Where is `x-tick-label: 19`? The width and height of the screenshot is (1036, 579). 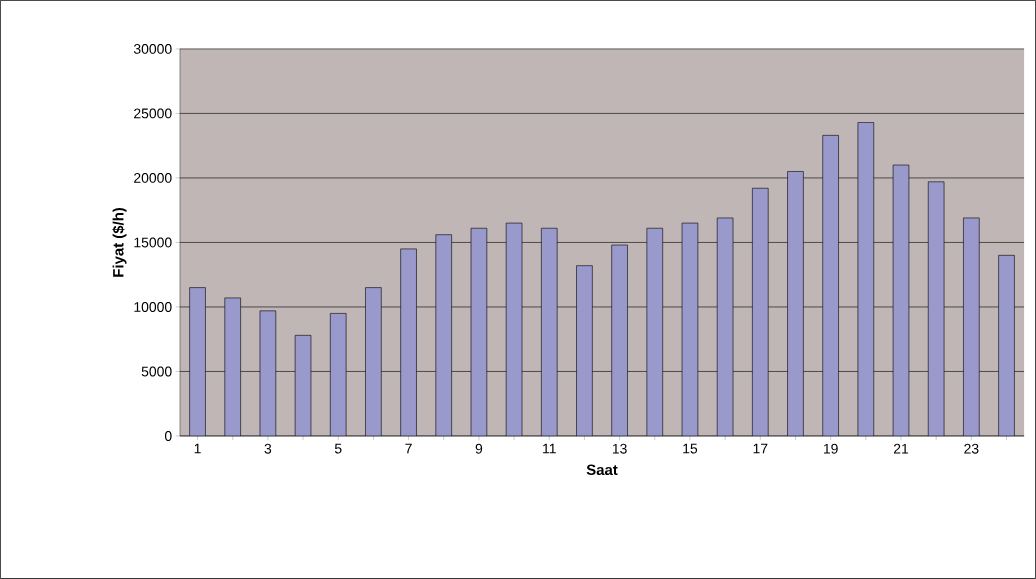 x-tick-label: 19 is located at coordinates (830, 448).